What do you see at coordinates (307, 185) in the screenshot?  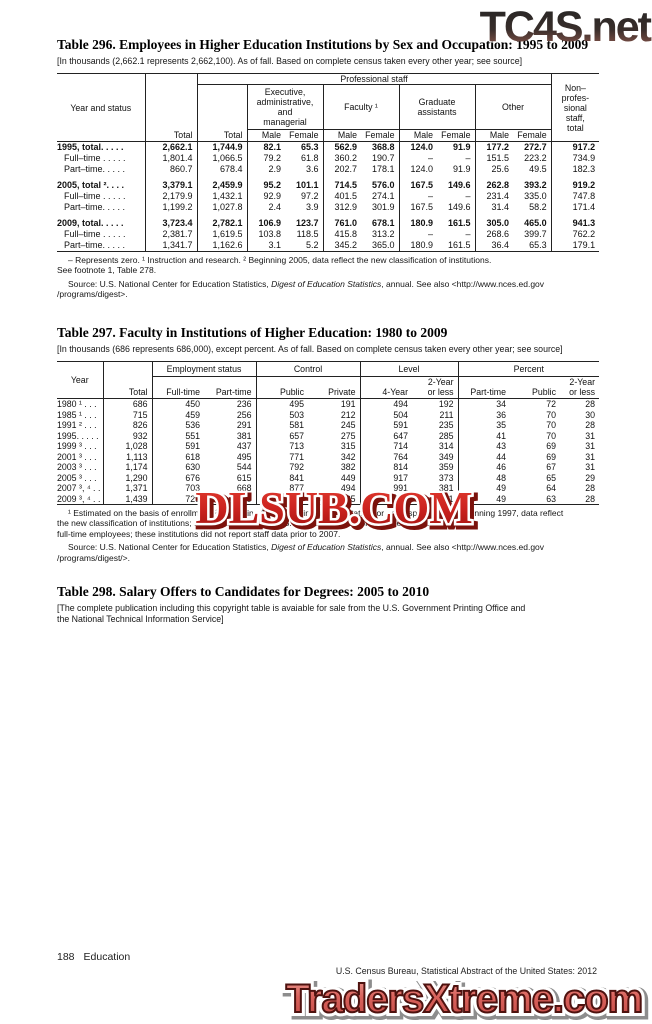 I see `table-cell: 101.1` at bounding box center [307, 185].